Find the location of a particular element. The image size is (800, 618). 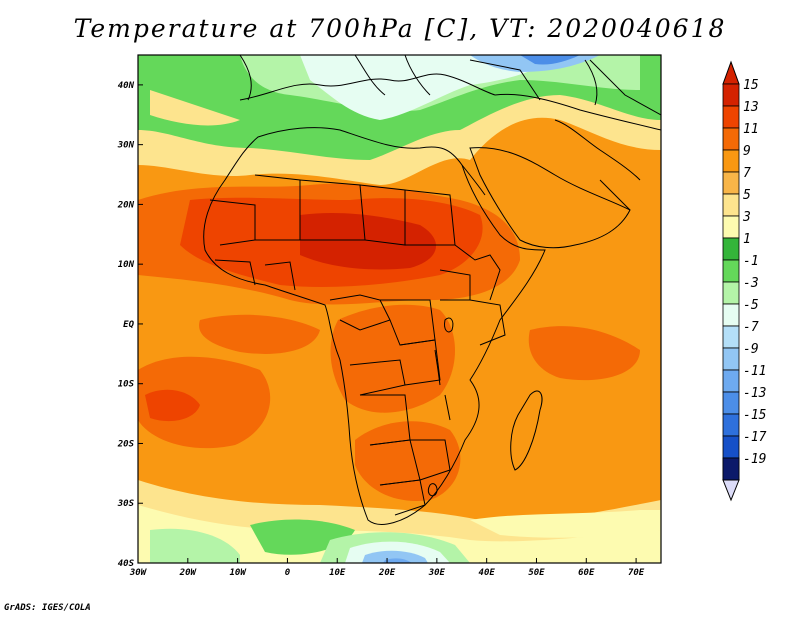

colorbar-label: 3 is located at coordinates (746, 217).